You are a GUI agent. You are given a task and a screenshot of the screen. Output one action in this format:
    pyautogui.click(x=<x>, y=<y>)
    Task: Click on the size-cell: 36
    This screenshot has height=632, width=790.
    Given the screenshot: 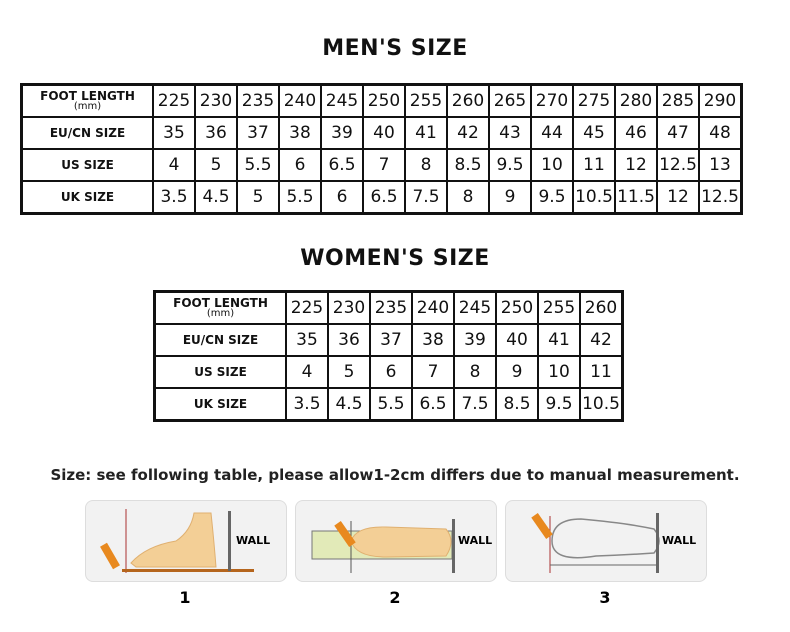 What is the action you would take?
    pyautogui.click(x=216, y=133)
    